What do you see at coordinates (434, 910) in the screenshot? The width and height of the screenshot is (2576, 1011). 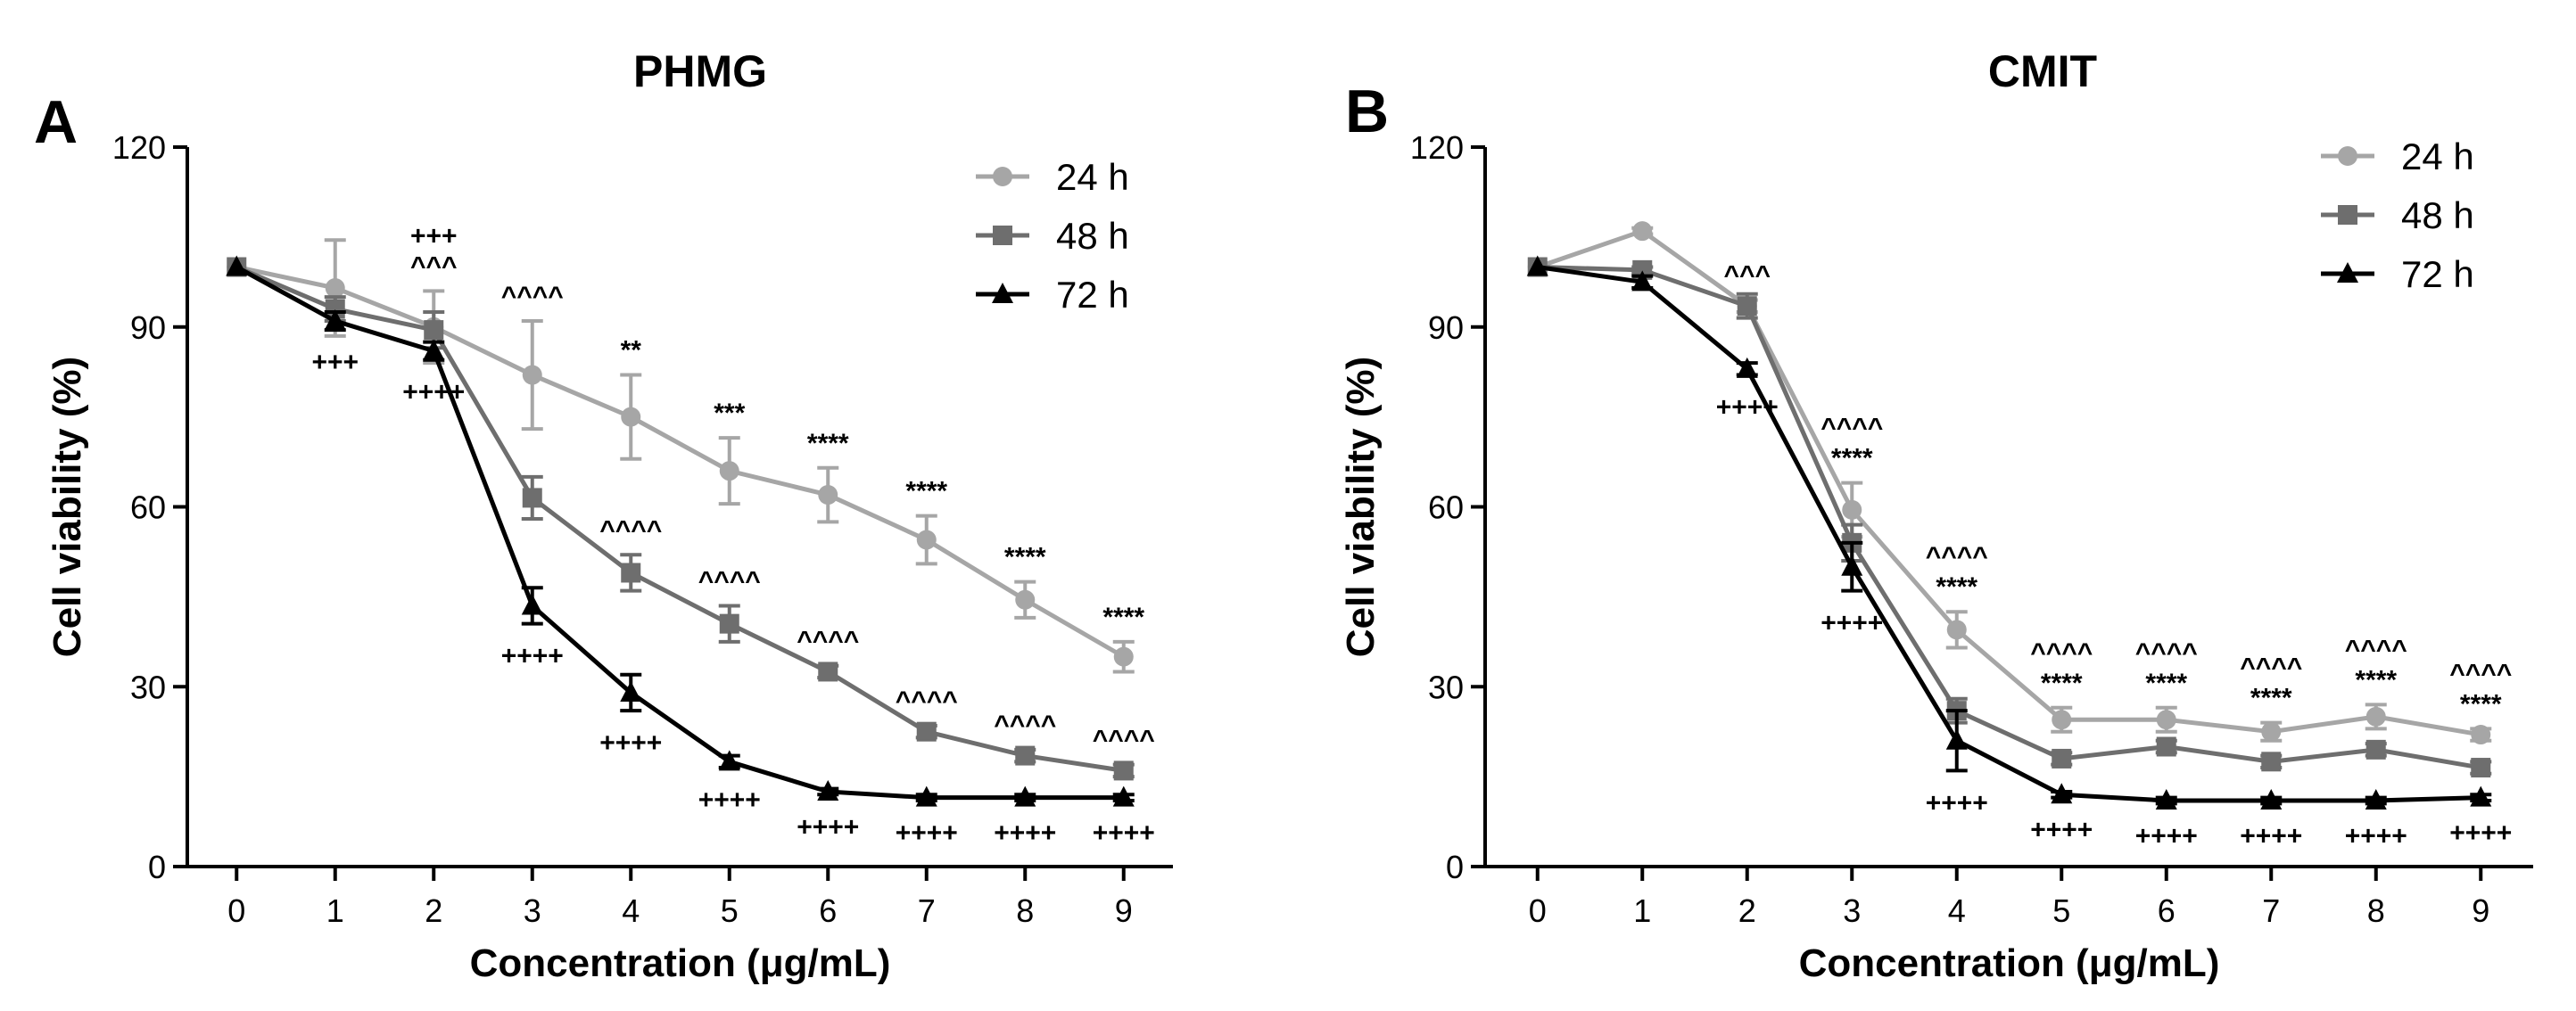 I see `x-tick-label: 2` at bounding box center [434, 910].